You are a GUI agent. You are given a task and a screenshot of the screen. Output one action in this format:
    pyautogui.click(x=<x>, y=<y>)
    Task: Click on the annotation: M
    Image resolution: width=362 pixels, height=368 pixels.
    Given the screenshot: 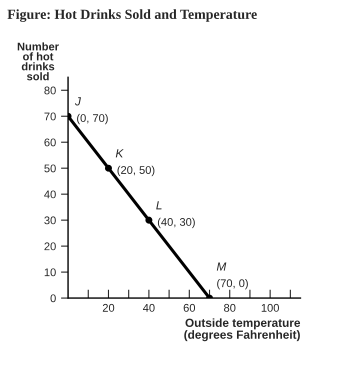 What is the action you would take?
    pyautogui.click(x=221, y=266)
    